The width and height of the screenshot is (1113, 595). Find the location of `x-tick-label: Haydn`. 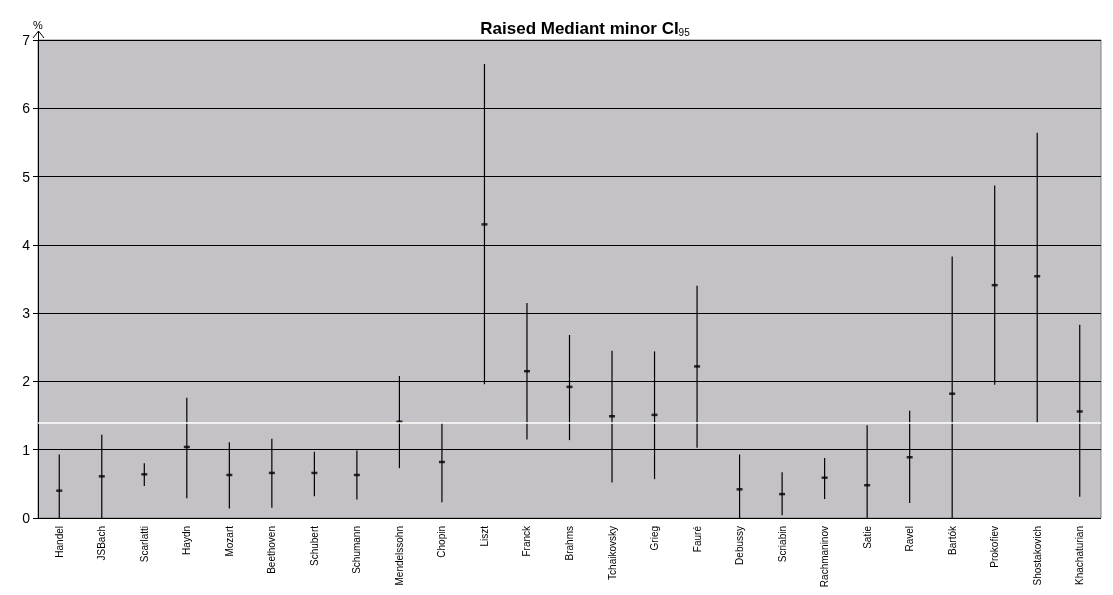

x-tick-label: Haydn is located at coordinates (187, 540).